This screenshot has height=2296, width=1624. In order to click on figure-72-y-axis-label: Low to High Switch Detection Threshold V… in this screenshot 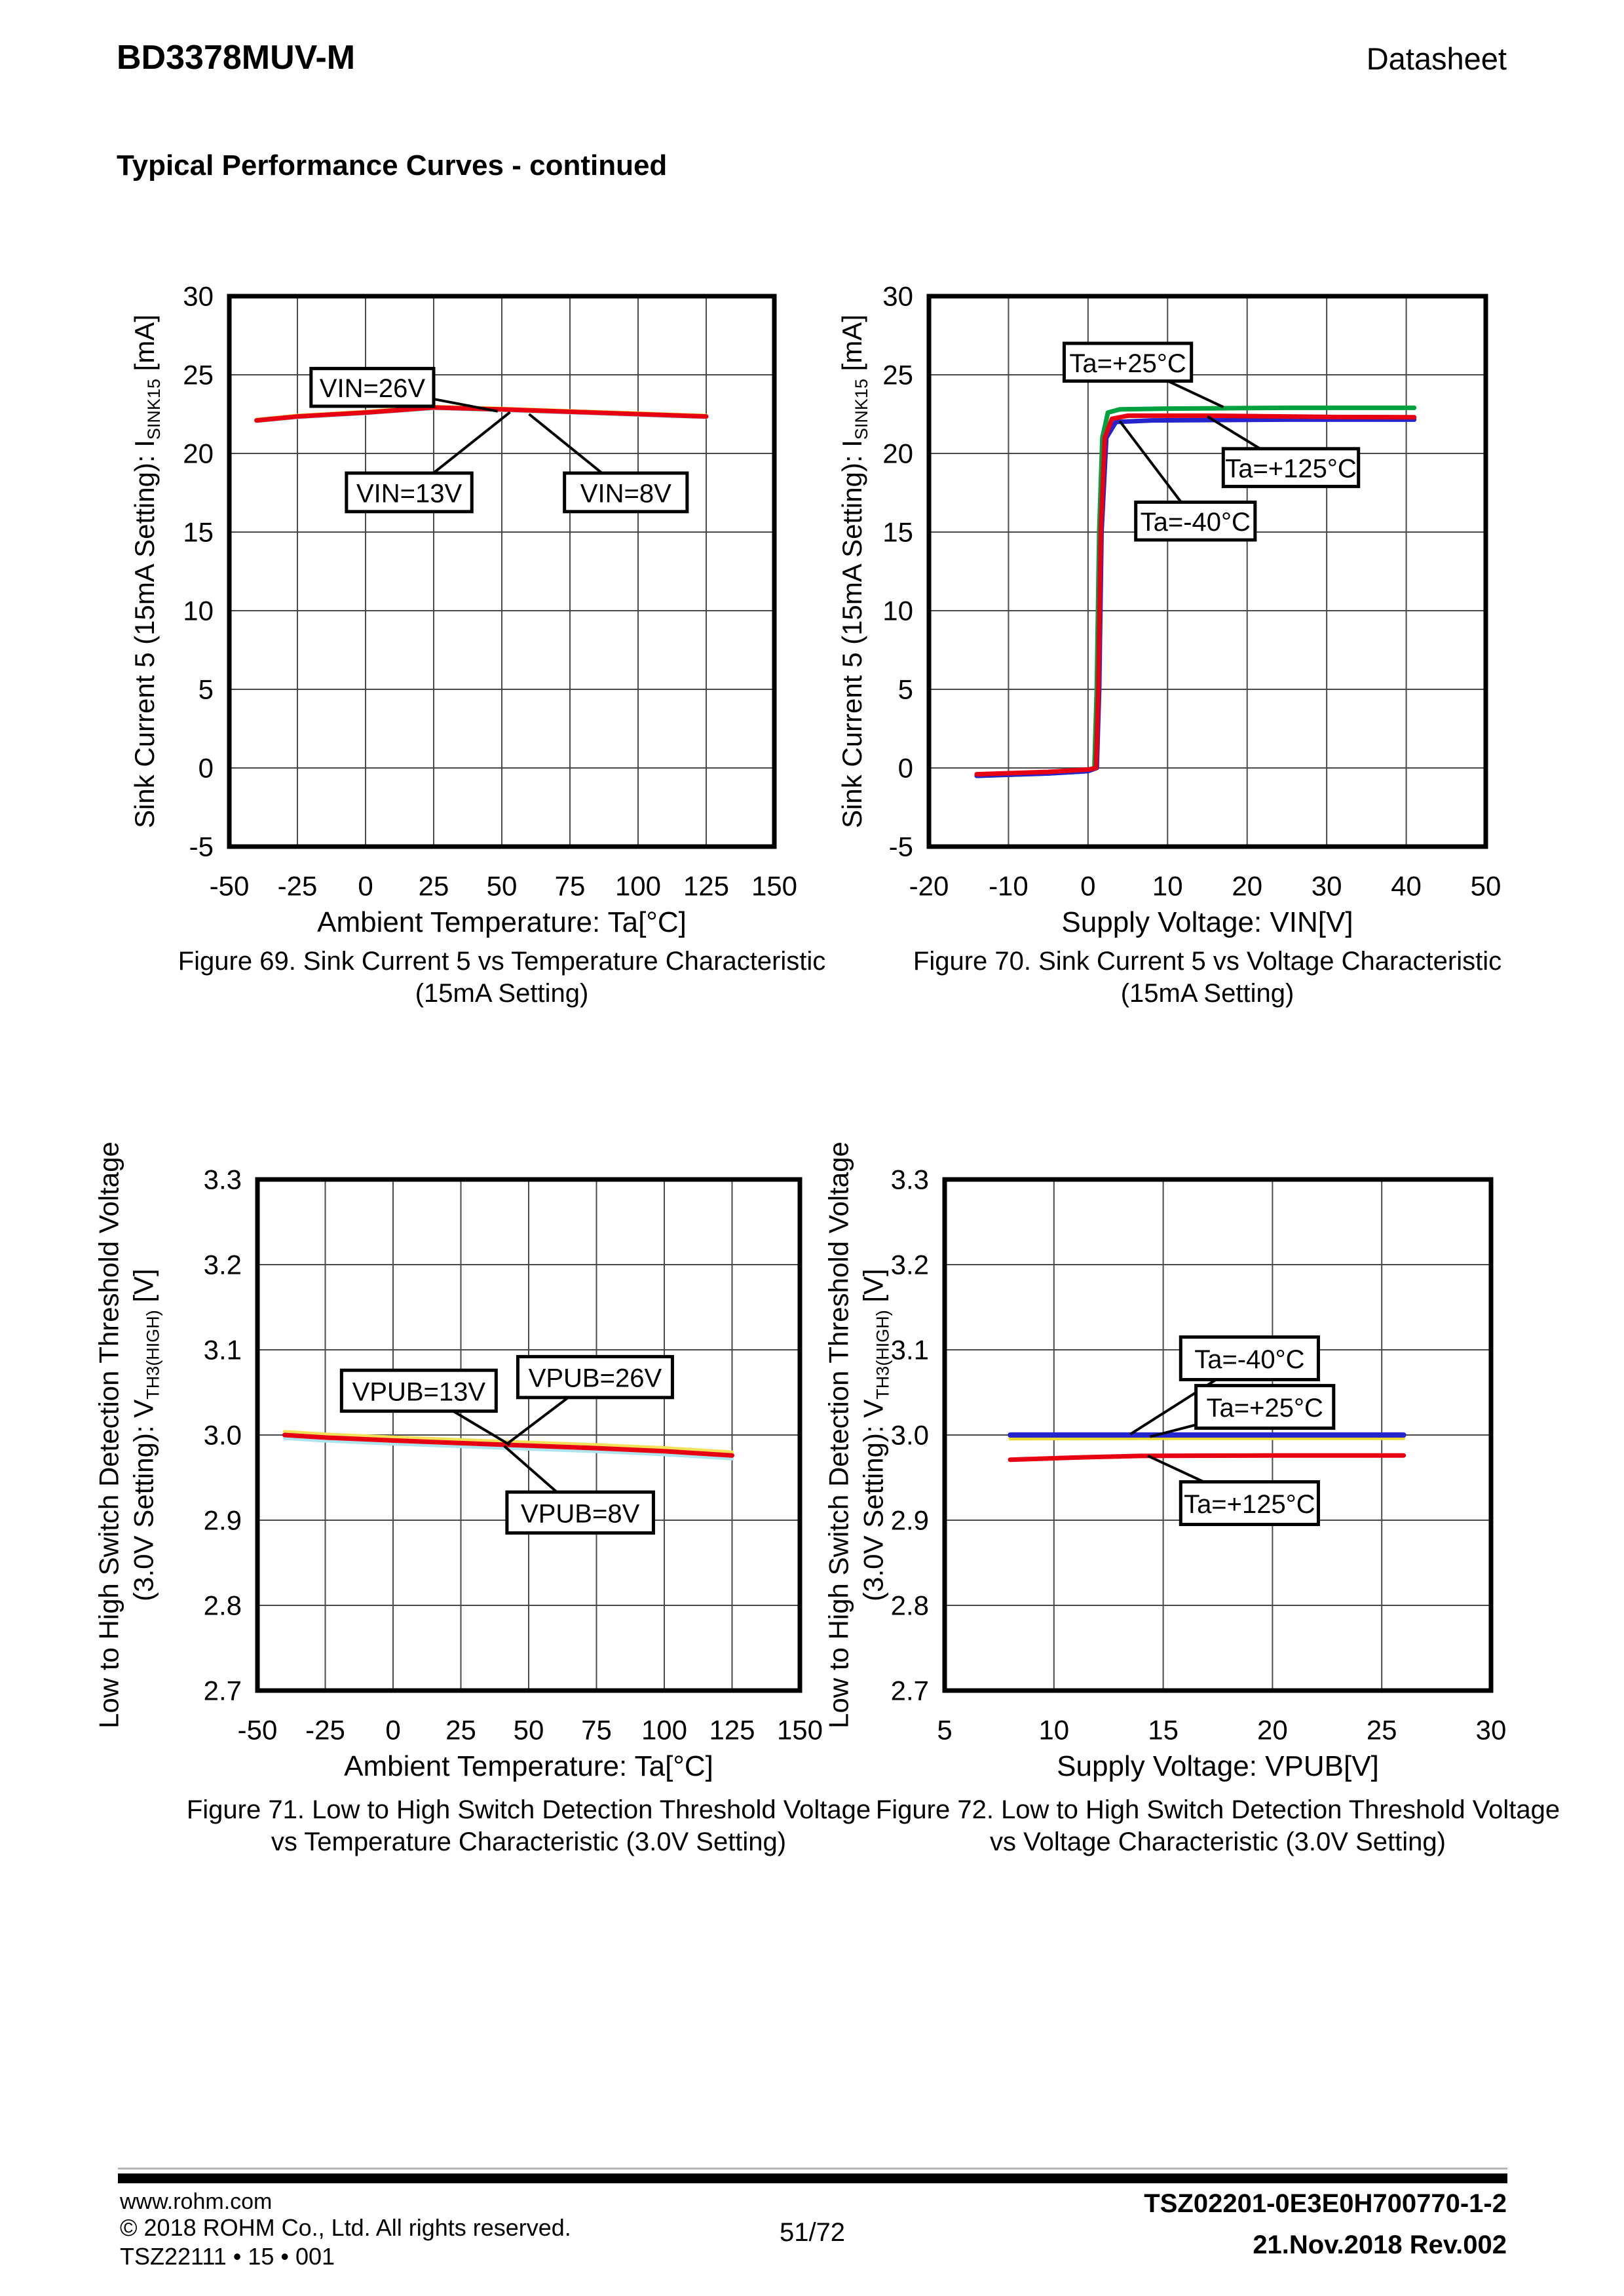, I will do `click(858, 1435)`.